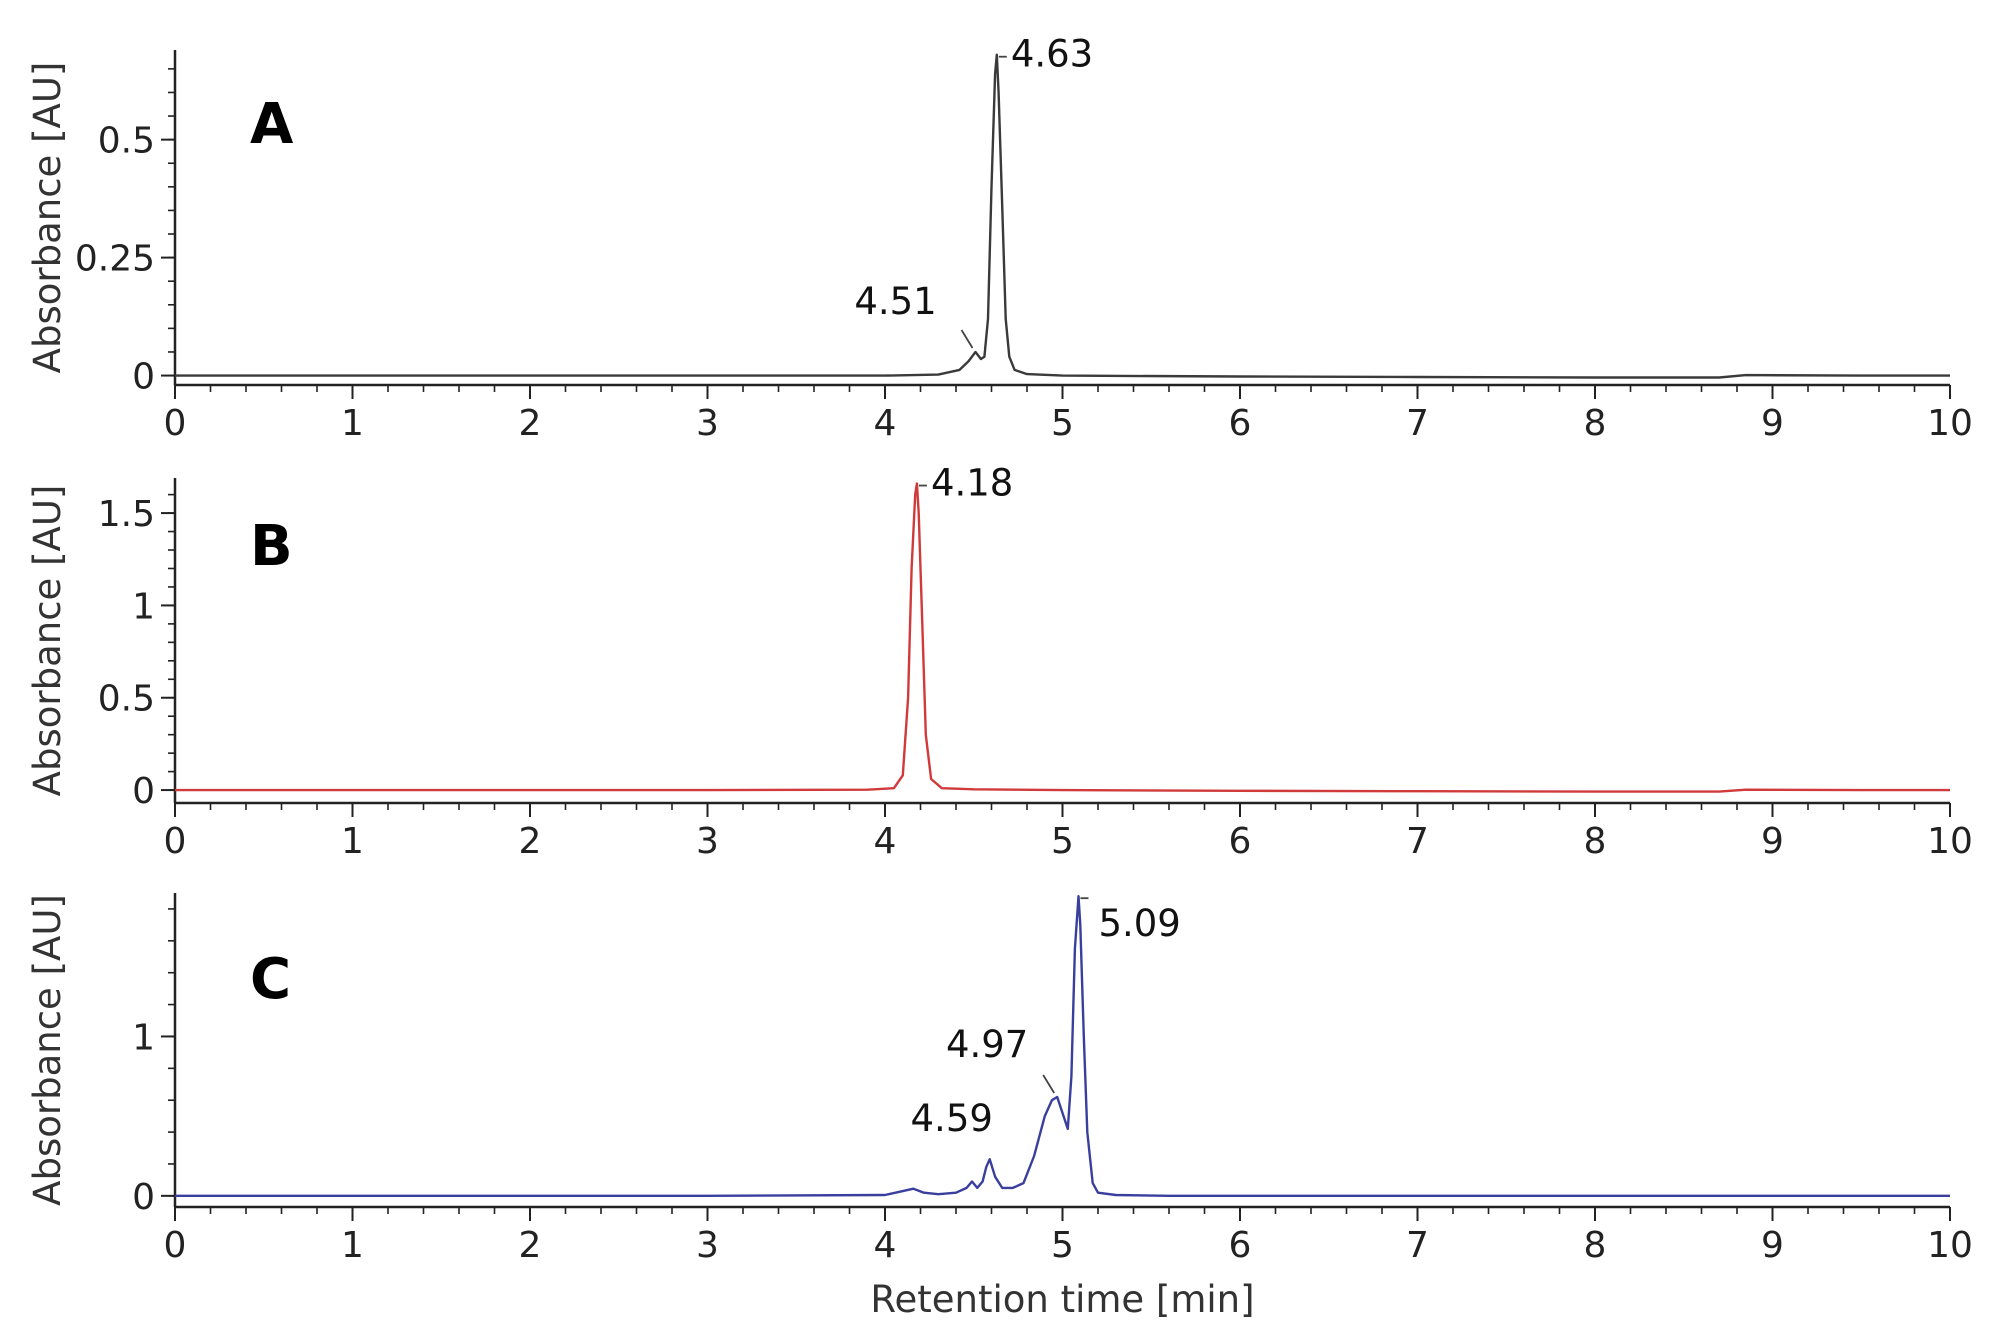  What do you see at coordinates (1052, 54) in the screenshot?
I see `peak-label: 4.63` at bounding box center [1052, 54].